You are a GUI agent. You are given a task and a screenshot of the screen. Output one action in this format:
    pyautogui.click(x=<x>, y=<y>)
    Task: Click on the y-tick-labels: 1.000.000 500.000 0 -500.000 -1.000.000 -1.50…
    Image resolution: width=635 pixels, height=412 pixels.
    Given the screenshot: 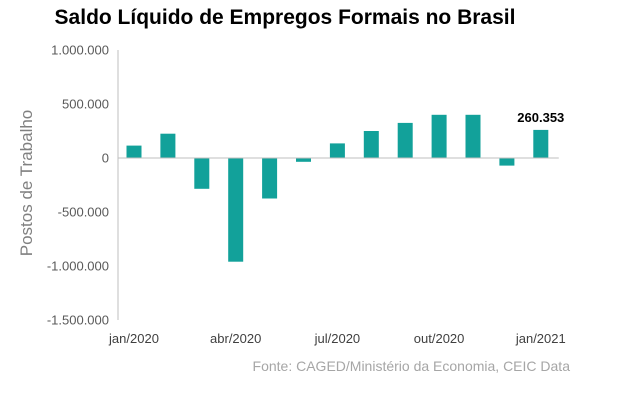 What is the action you would take?
    pyautogui.click(x=78, y=185)
    